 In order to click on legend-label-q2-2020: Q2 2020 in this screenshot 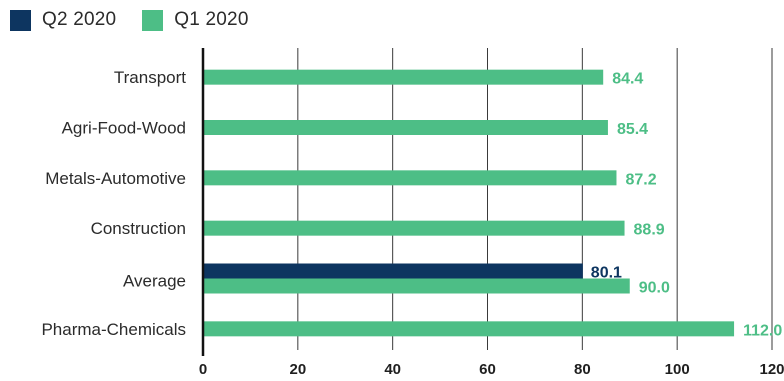, I will do `click(79, 19)`.